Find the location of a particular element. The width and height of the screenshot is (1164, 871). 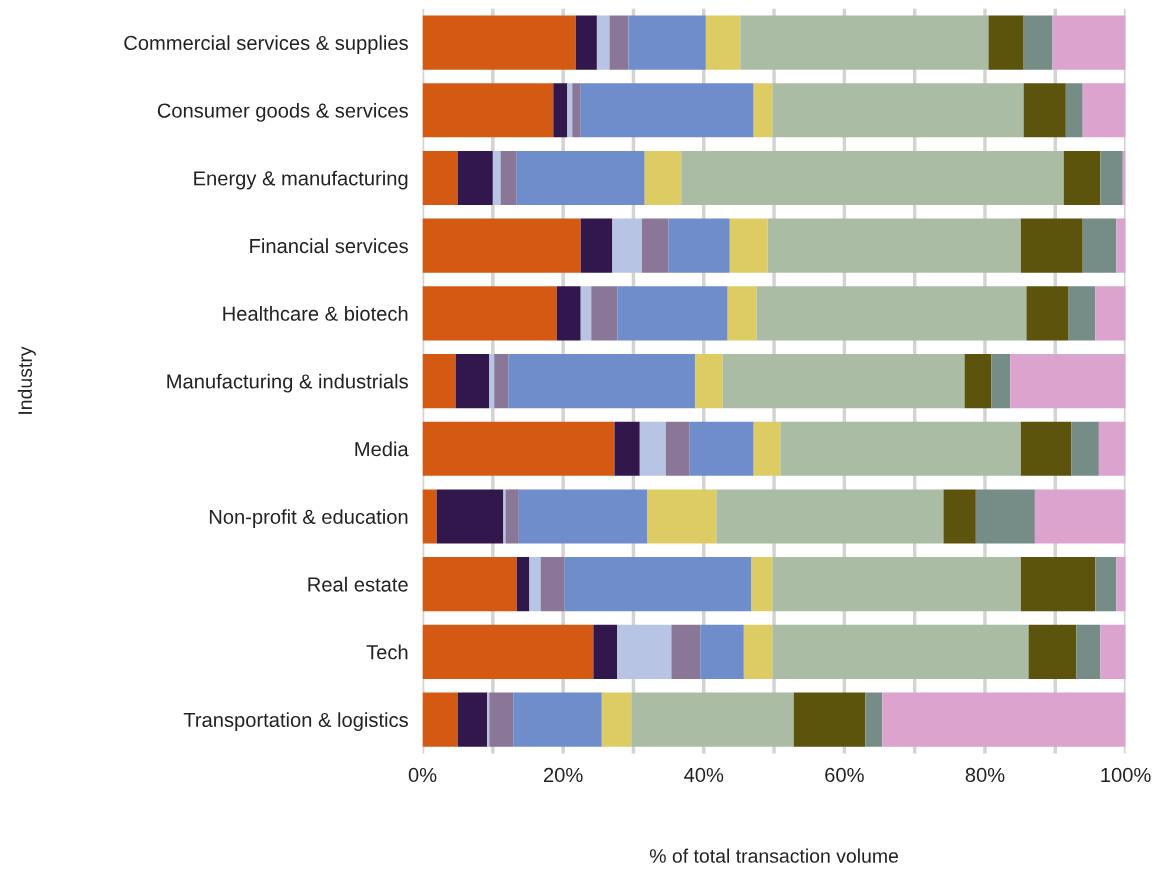

y-tick-label: Healthcare & biotech is located at coordinates (315, 313).